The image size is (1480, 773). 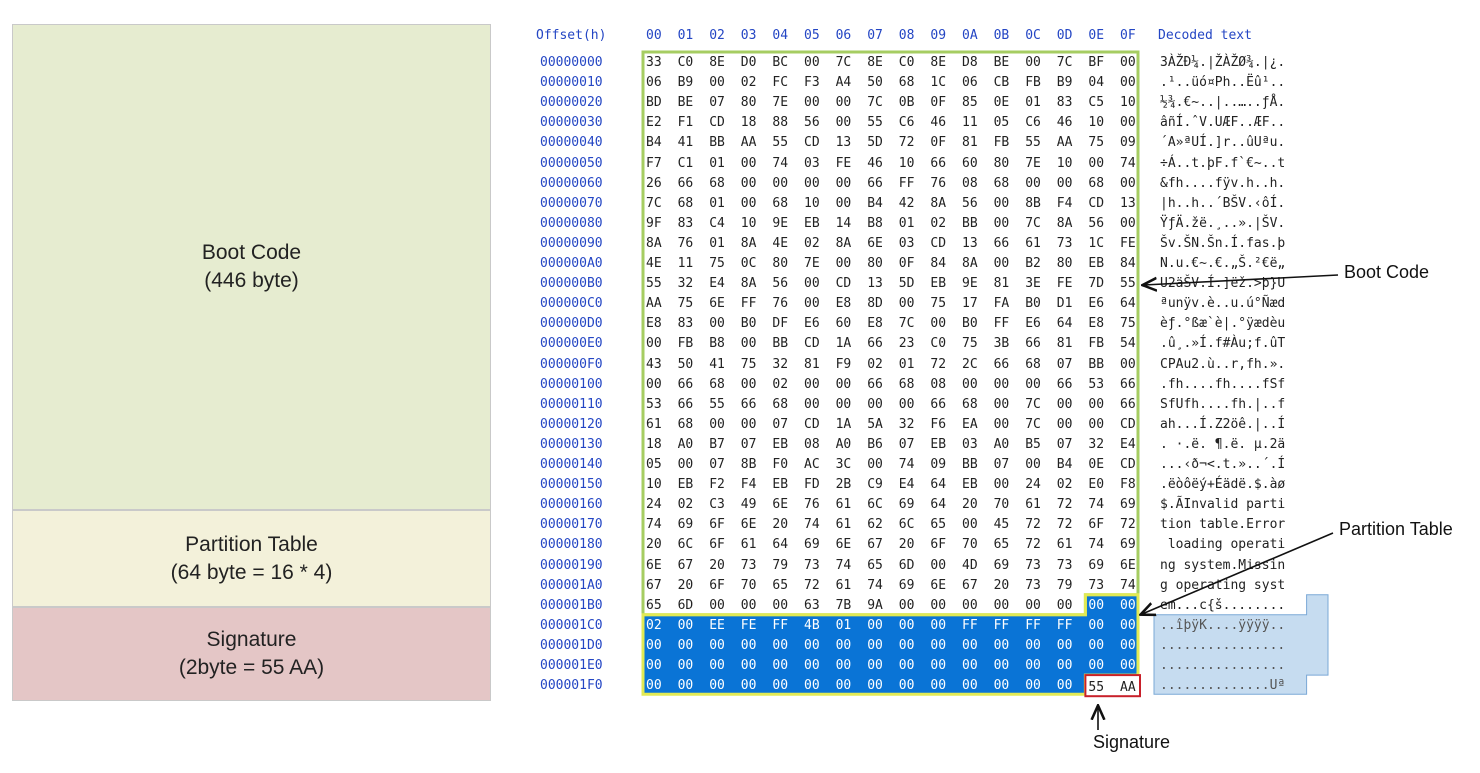 I want to click on hex-byte: 56, so click(x=780, y=284).